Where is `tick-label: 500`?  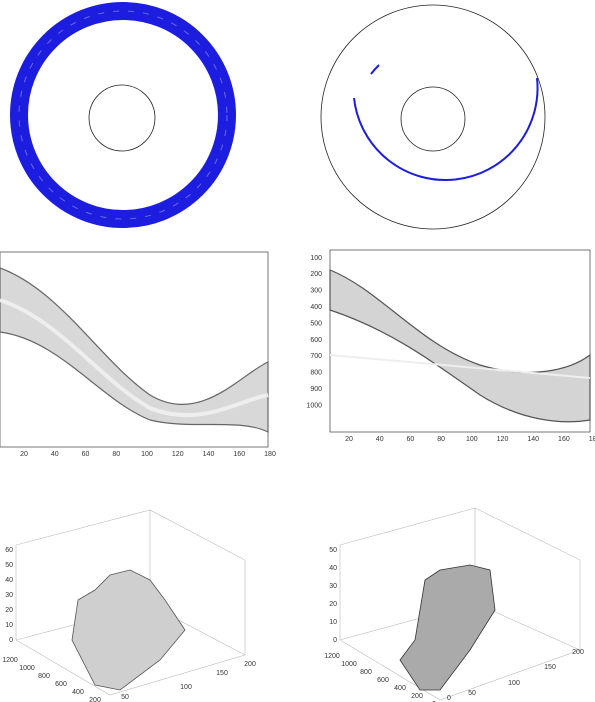 tick-label: 500 is located at coordinates (316, 323).